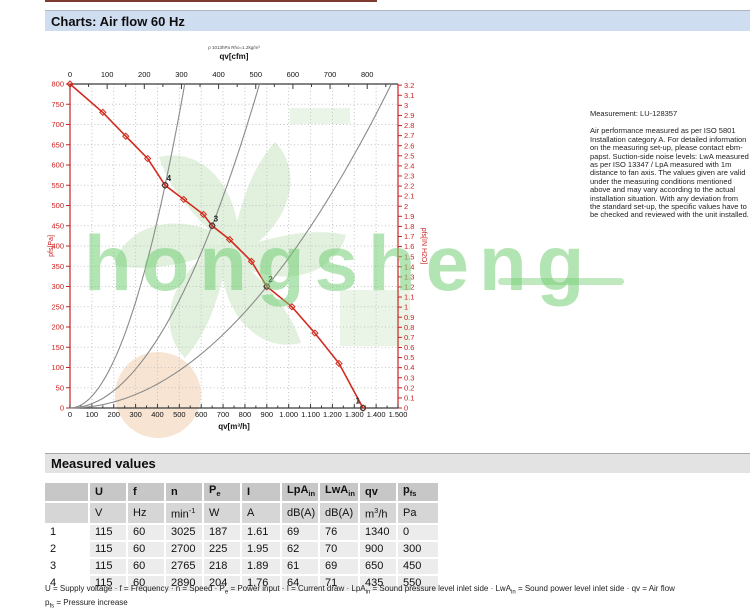  Describe the element at coordinates (378, 532) in the screenshot. I see `table-cell: 1340` at that location.